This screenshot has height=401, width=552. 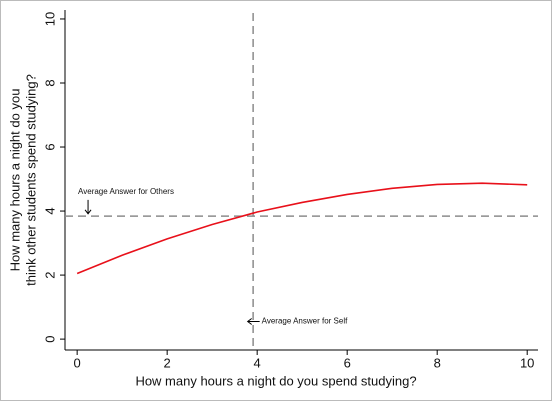 What do you see at coordinates (77, 362) in the screenshot?
I see `x-tick-label: 0` at bounding box center [77, 362].